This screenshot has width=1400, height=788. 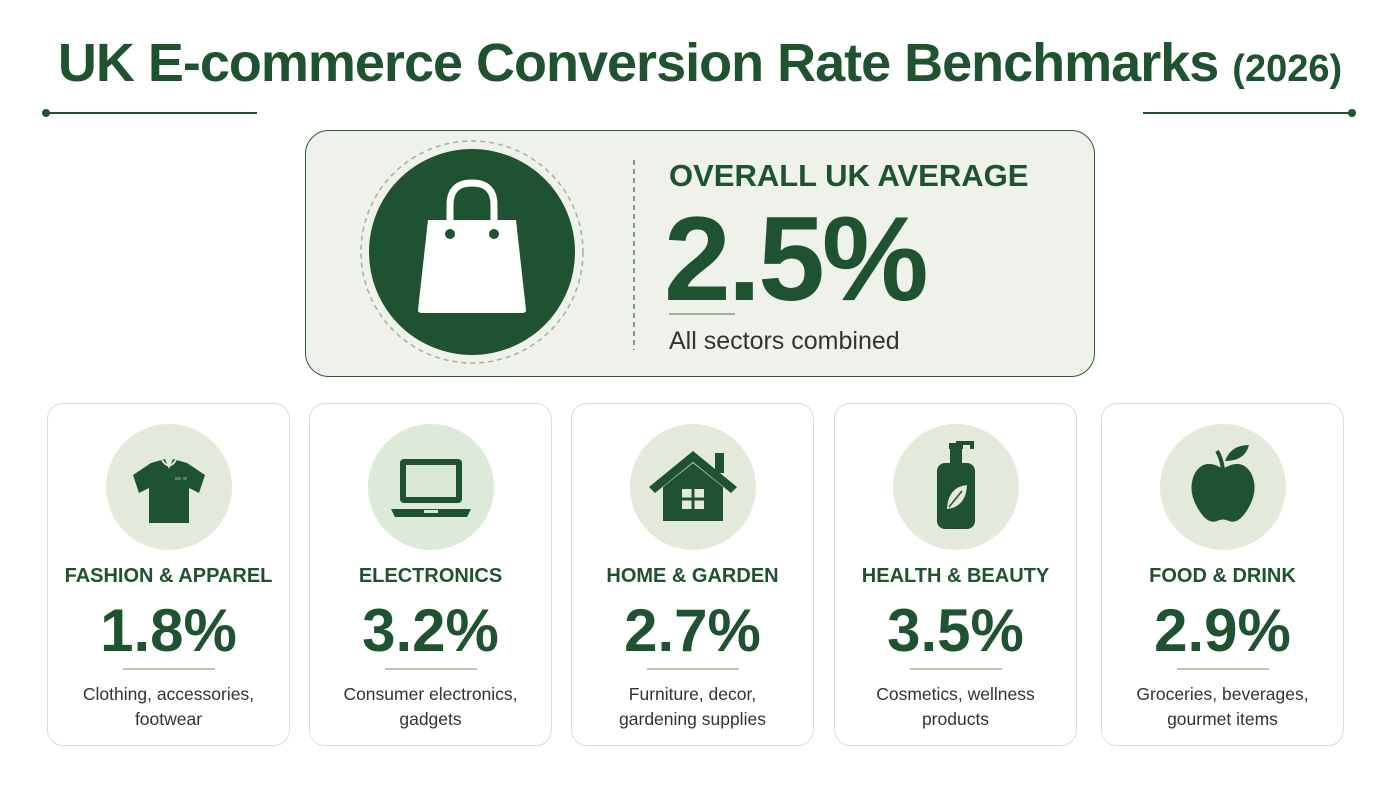 What do you see at coordinates (638, 63) in the screenshot?
I see `title-text: UK E-commerce Conversion Rate Benchmarks` at bounding box center [638, 63].